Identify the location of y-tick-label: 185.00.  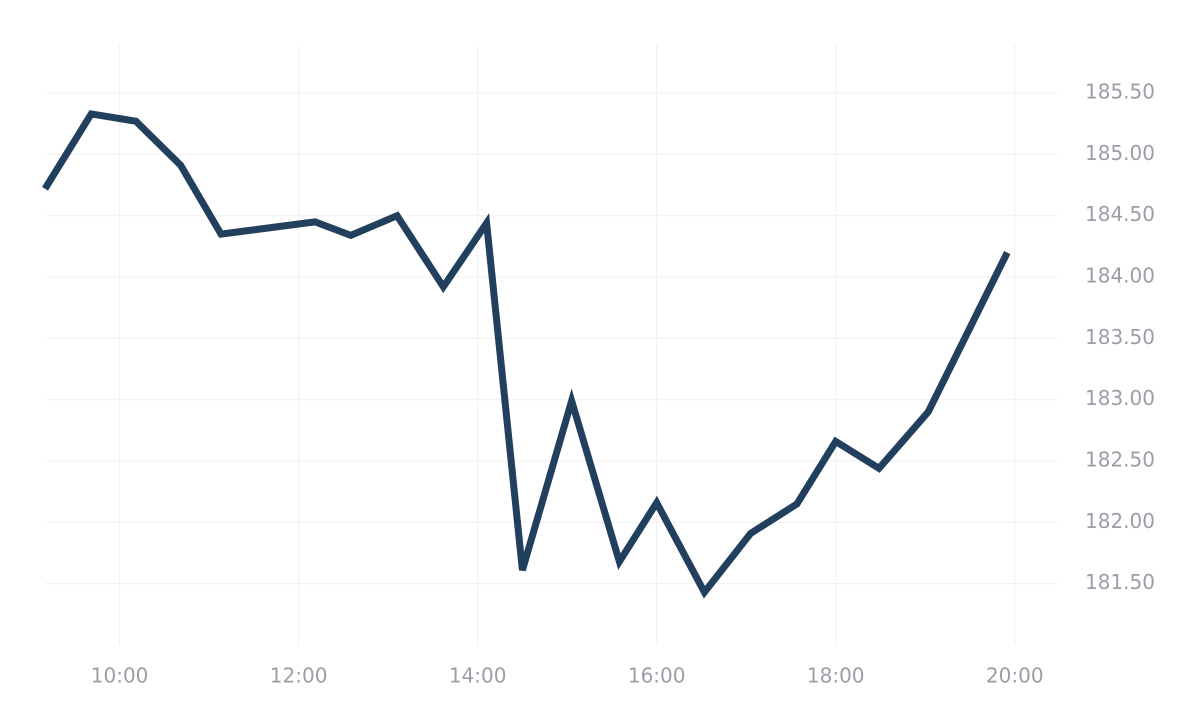
(1120, 153).